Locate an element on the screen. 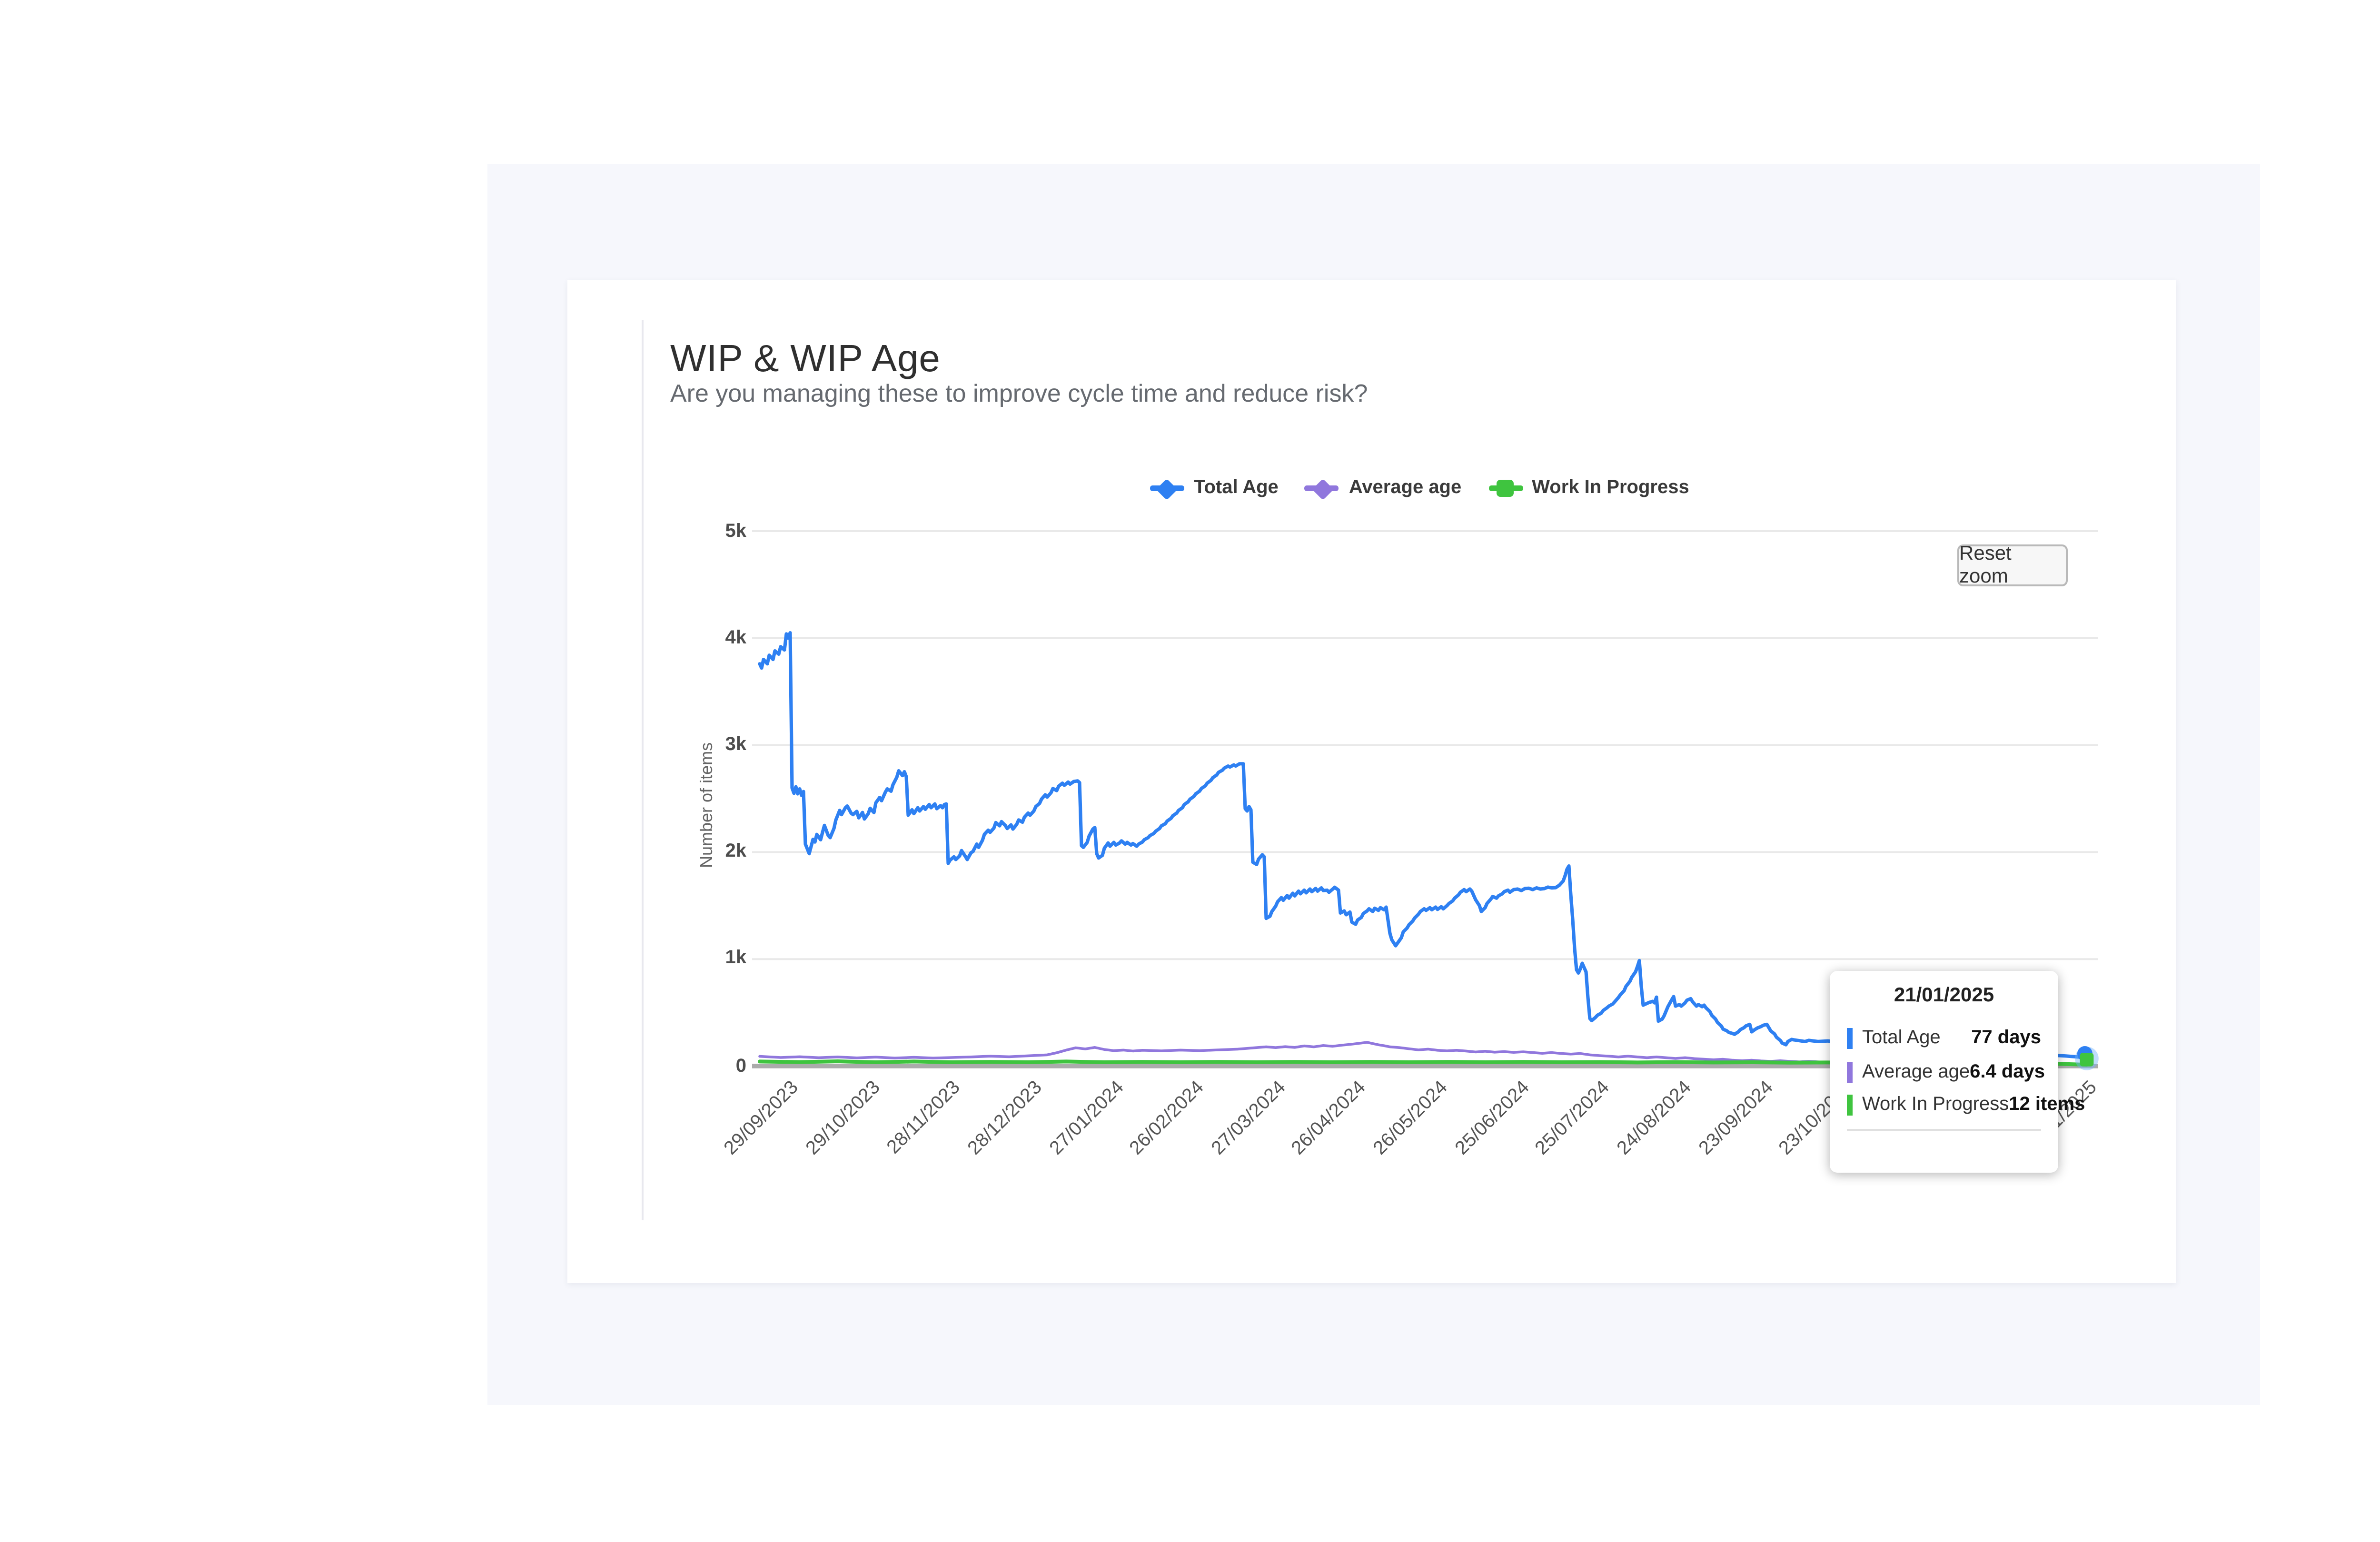 This screenshot has height=1542, width=2380. chart-legend: Total Age Average age Work In Progress is located at coordinates (1419, 489).